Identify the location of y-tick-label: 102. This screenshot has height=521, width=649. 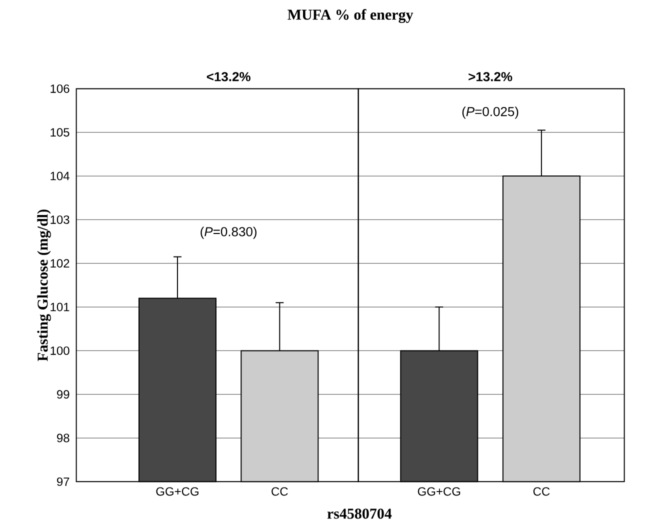
(60, 263).